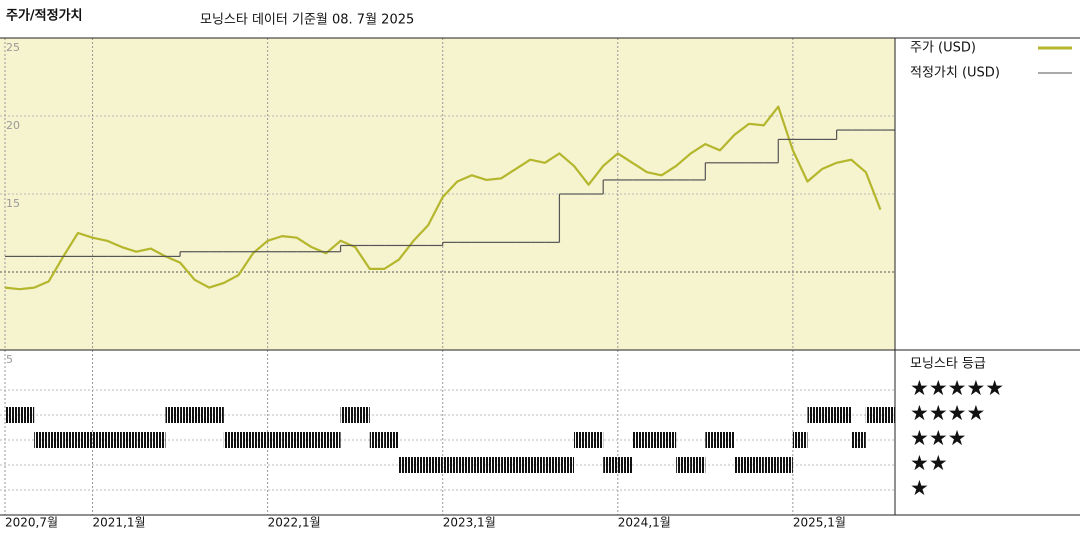  I want to click on y-tick-label: 20, so click(13, 125).